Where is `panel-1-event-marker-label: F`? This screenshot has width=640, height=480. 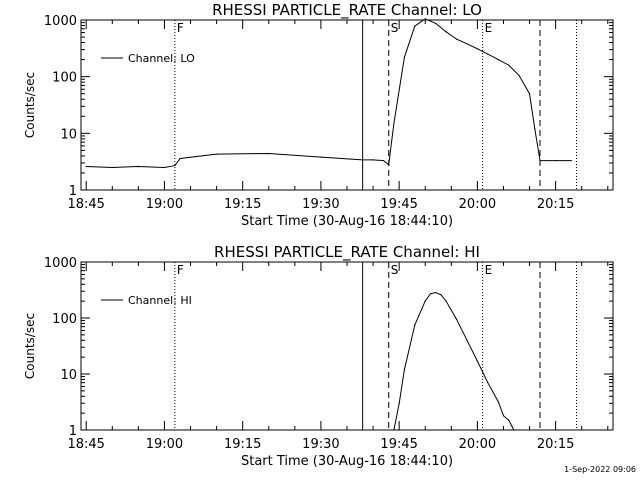 panel-1-event-marker-label: F is located at coordinates (180, 28).